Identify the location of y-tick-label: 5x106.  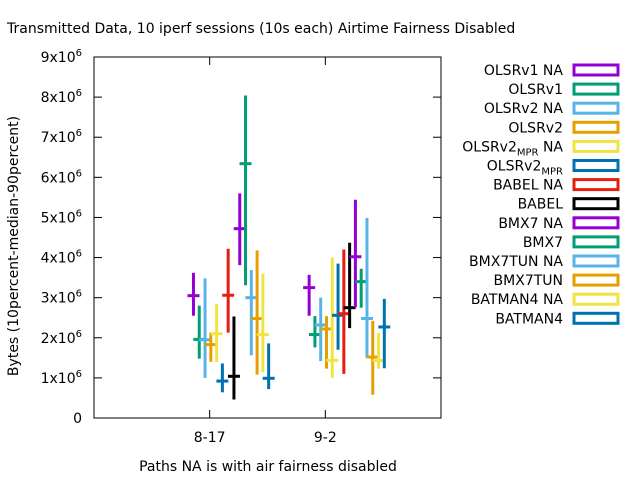
(61, 217).